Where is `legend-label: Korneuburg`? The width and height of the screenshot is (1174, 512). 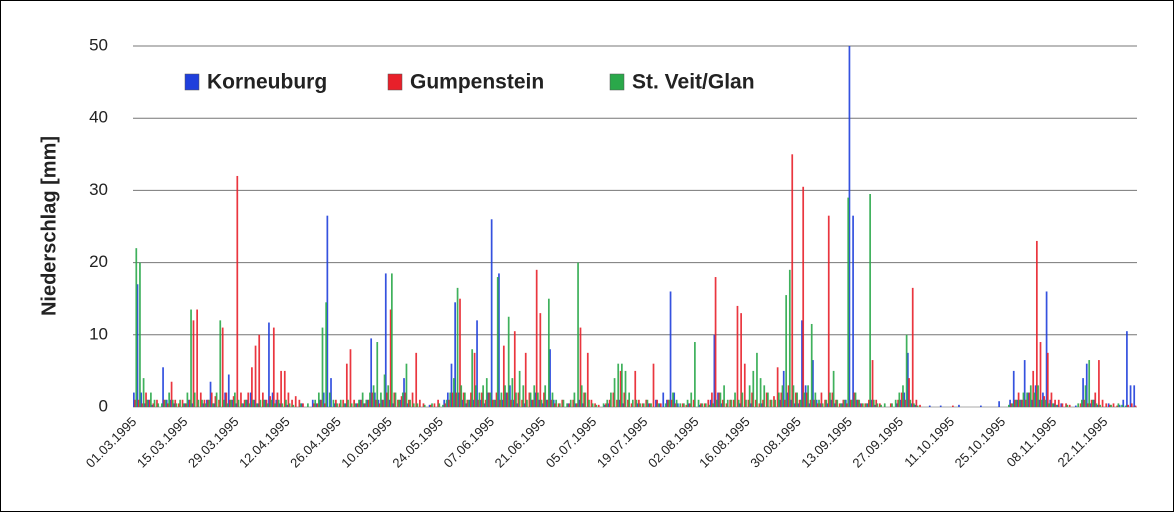 legend-label: Korneuburg is located at coordinates (267, 82).